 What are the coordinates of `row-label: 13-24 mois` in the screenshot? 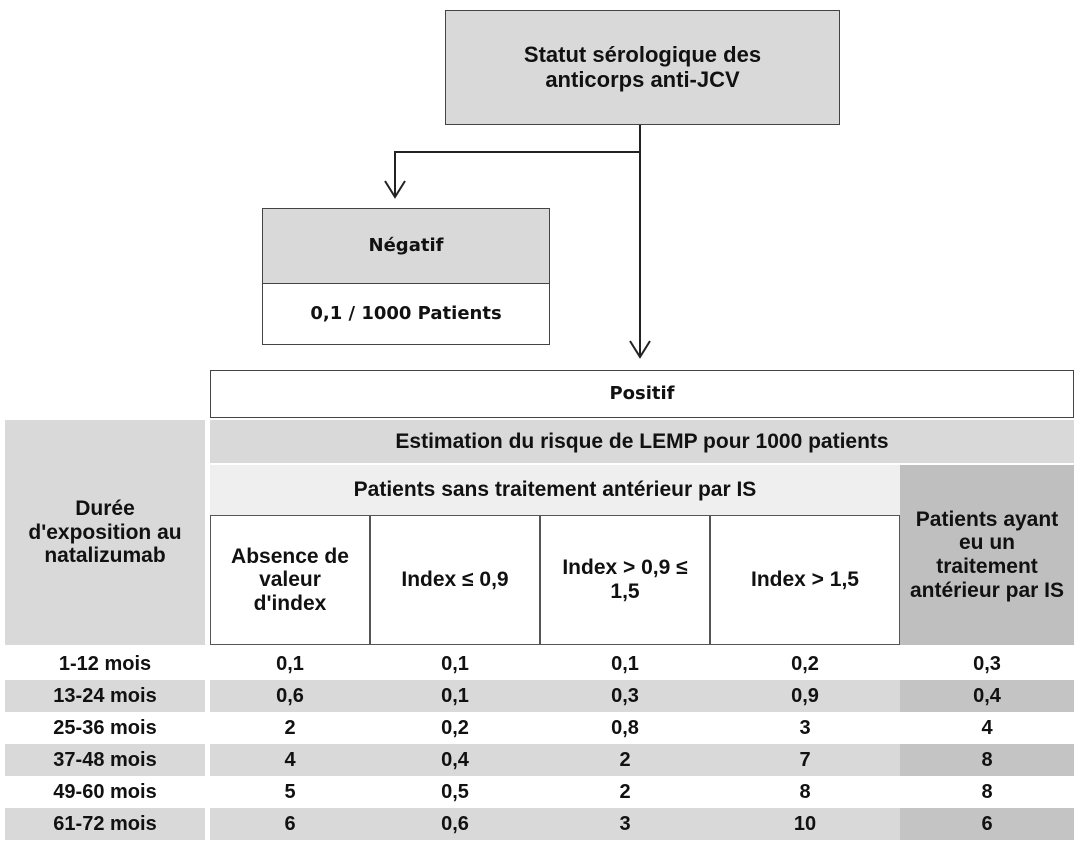 It's located at (105, 696).